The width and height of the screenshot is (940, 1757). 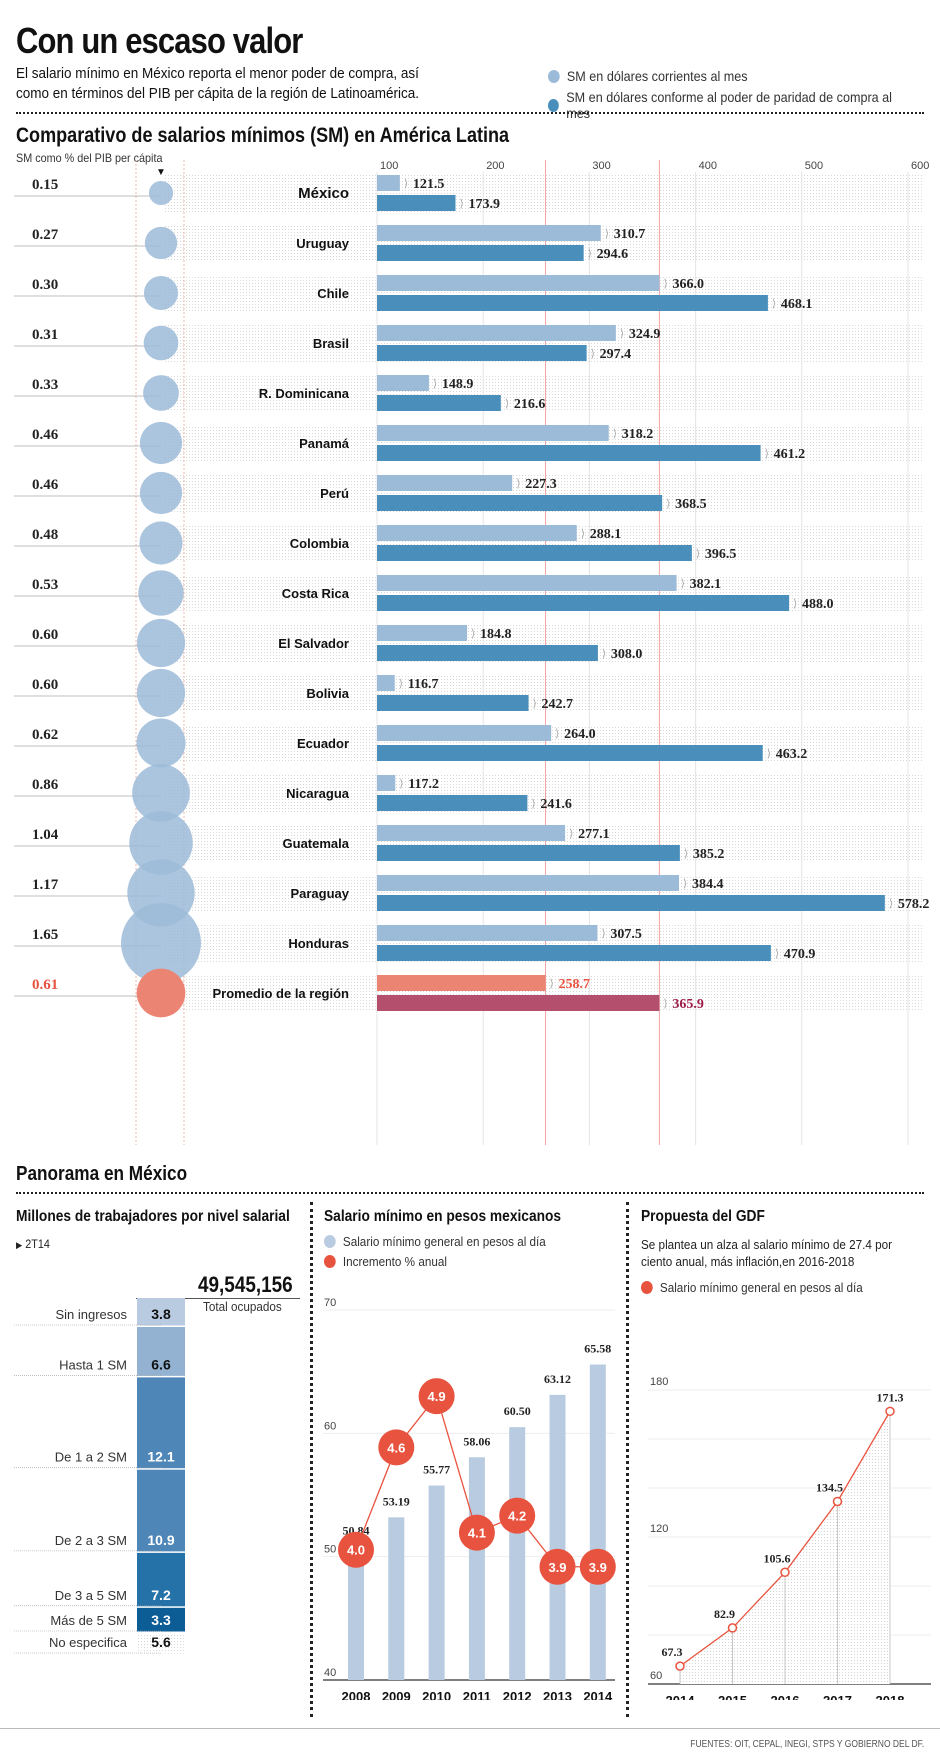 What do you see at coordinates (709, 854) in the screenshot?
I see `value-label-ppp: 385.2` at bounding box center [709, 854].